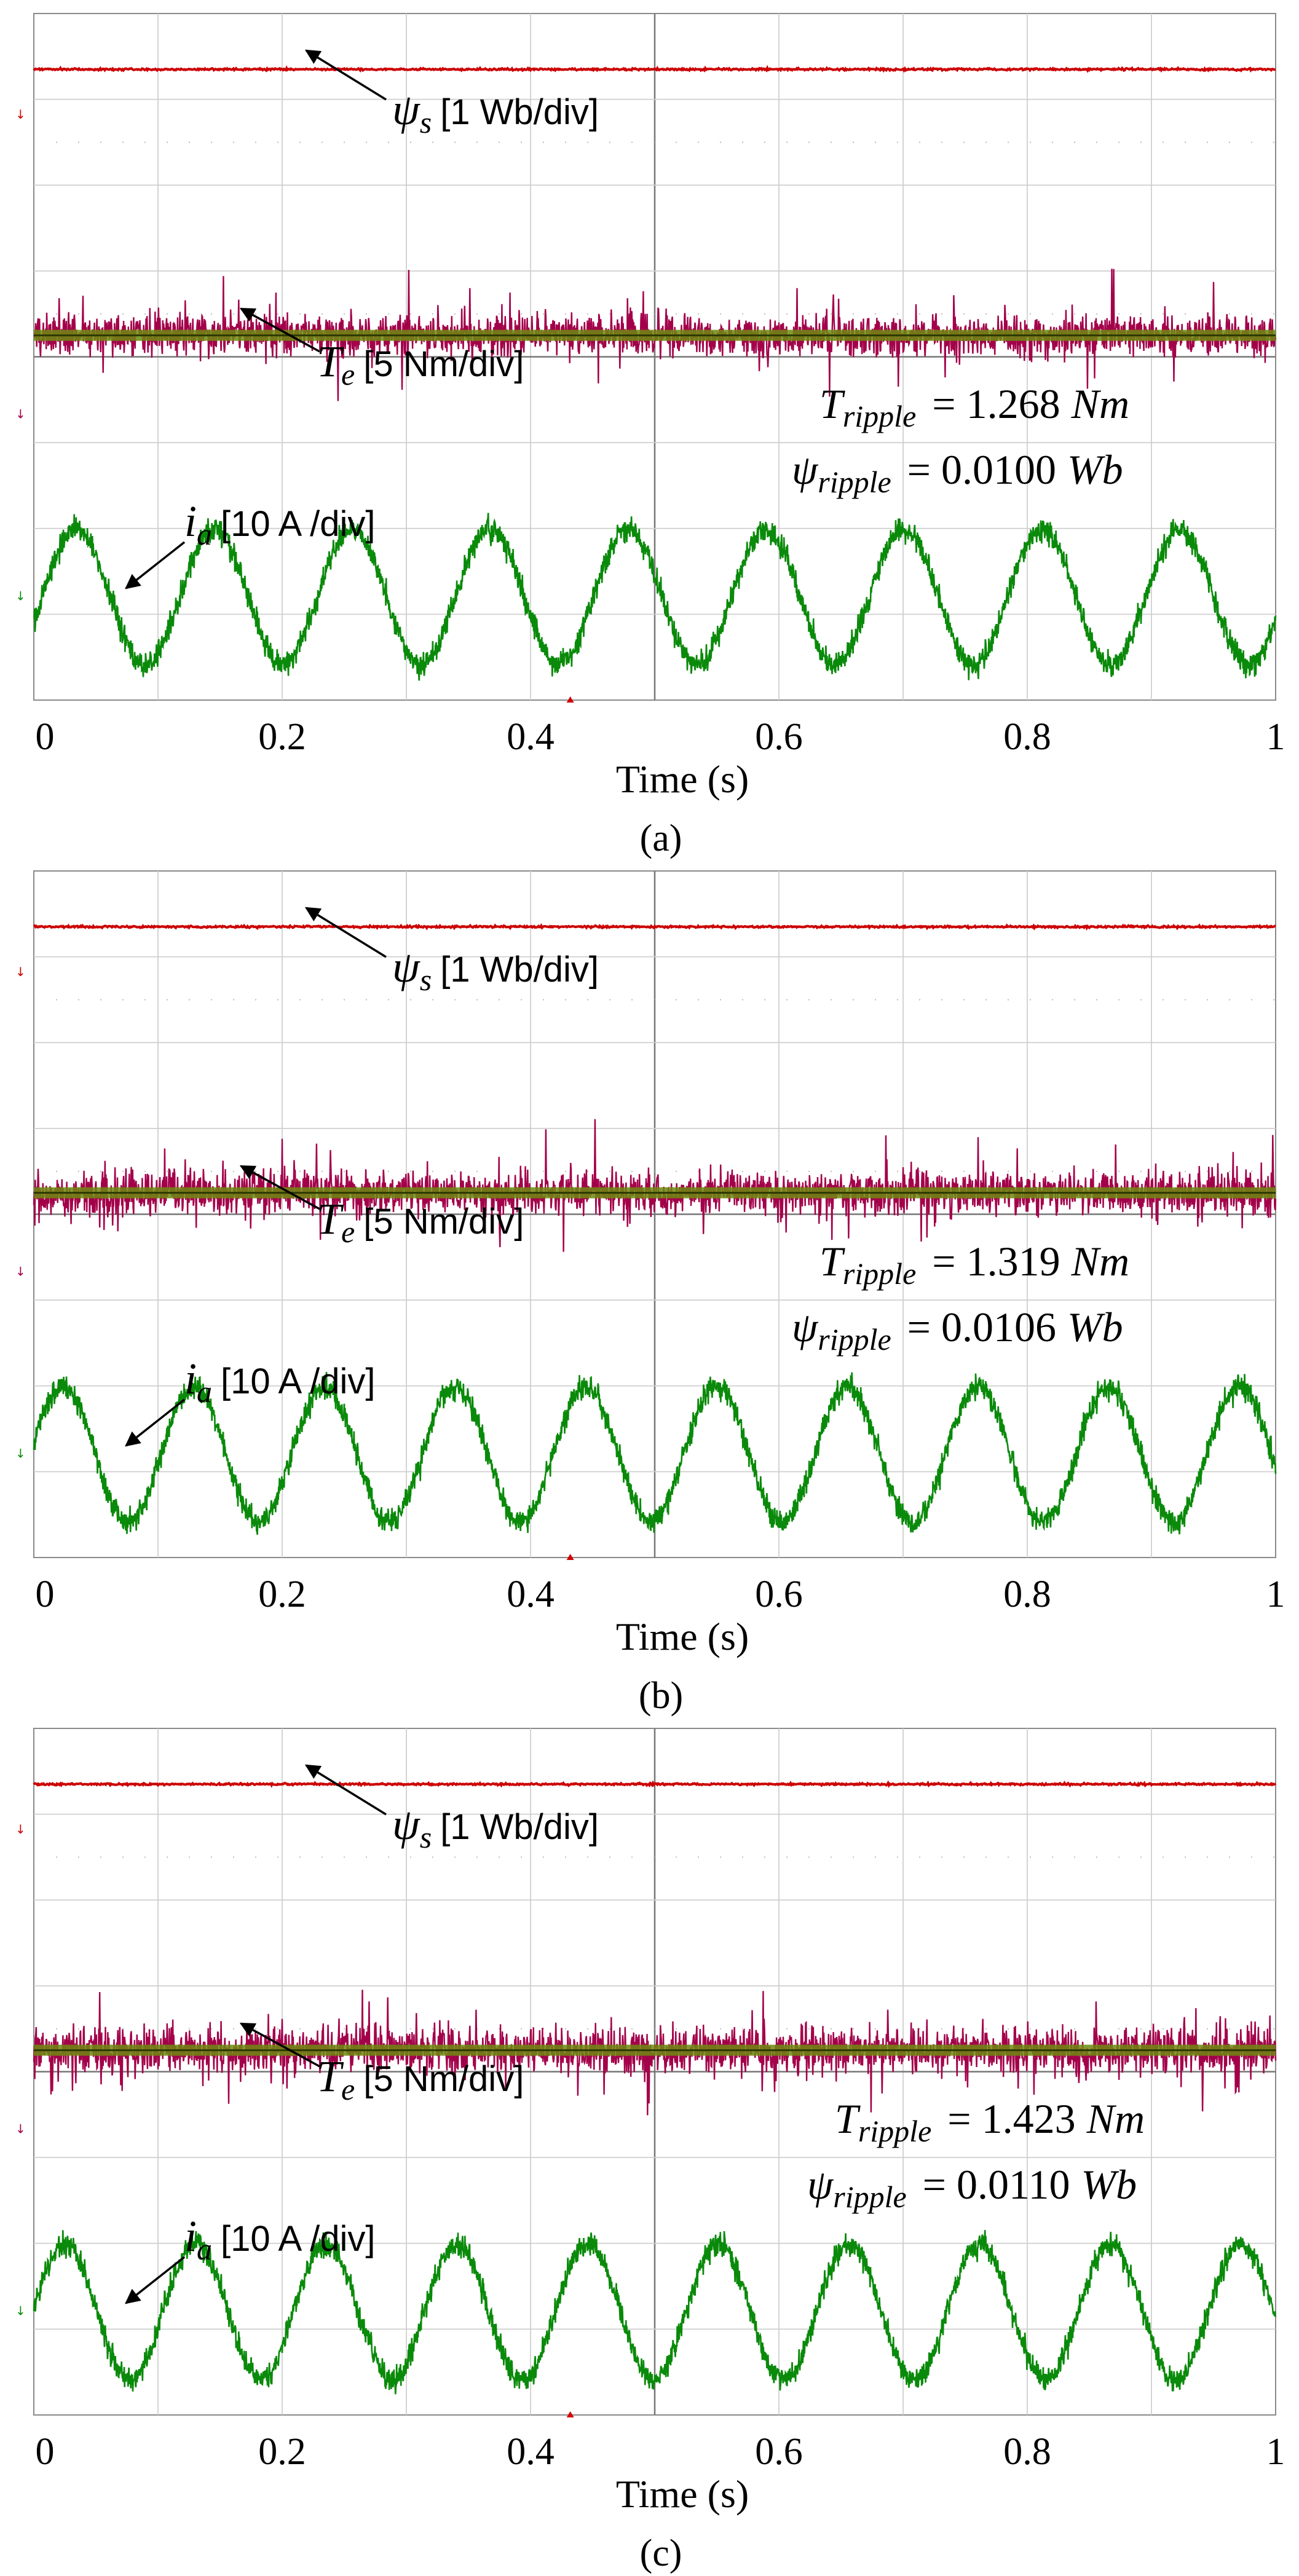  I want to click on flux-ripple-value: = 0.0106, so click(981, 1327).